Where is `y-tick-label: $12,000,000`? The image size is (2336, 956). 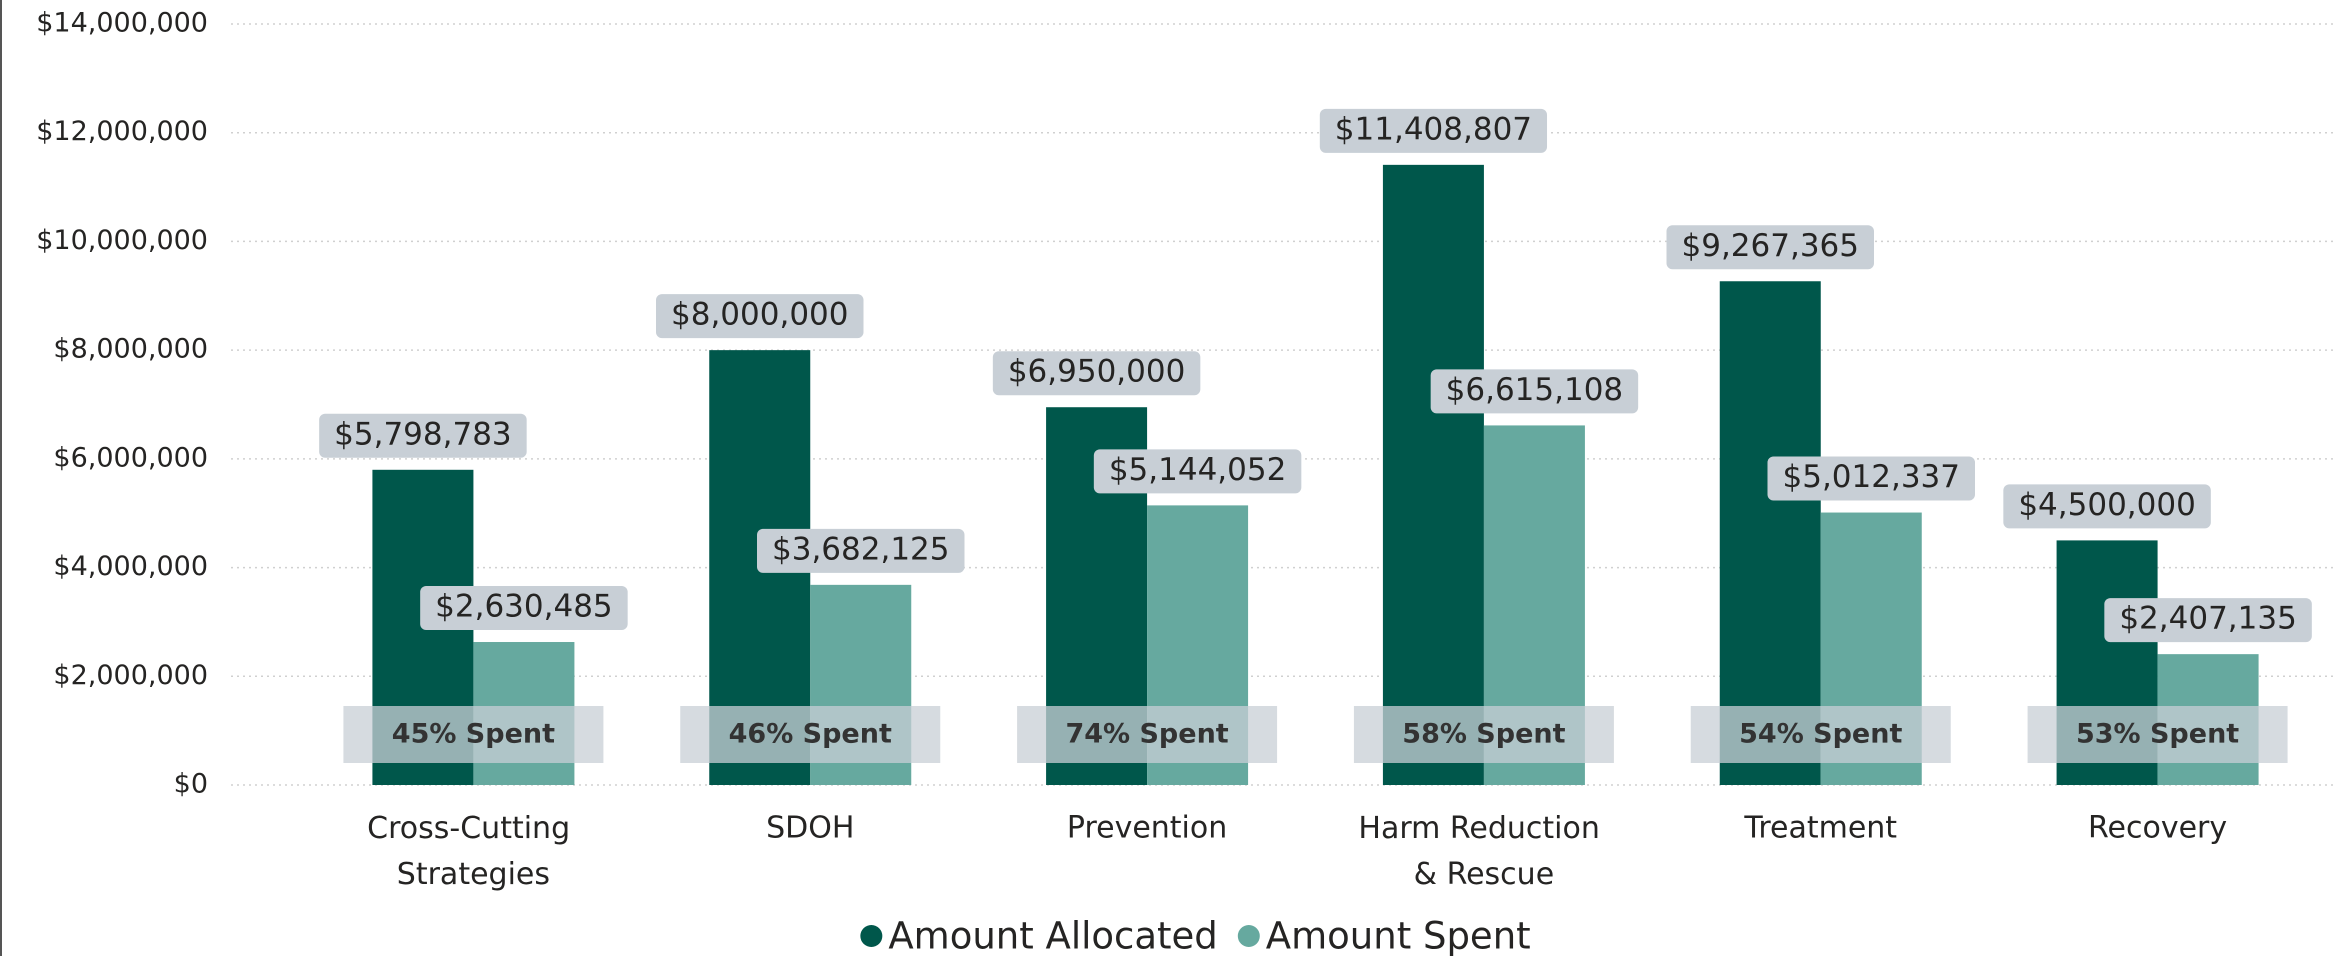 y-tick-label: $12,000,000 is located at coordinates (122, 131).